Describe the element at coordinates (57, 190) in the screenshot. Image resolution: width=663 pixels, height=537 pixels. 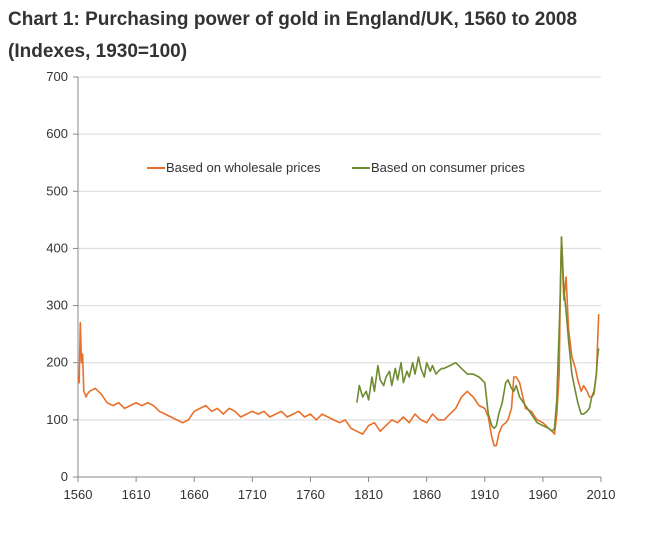
I see `y-tick-label: 500` at that location.